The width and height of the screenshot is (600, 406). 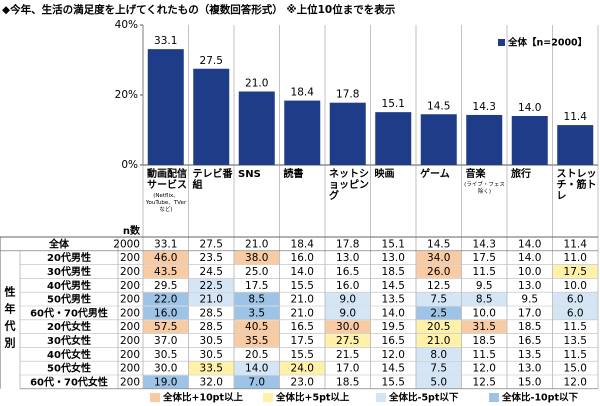 I want to click on cell-value: 29.5, so click(x=165, y=286).